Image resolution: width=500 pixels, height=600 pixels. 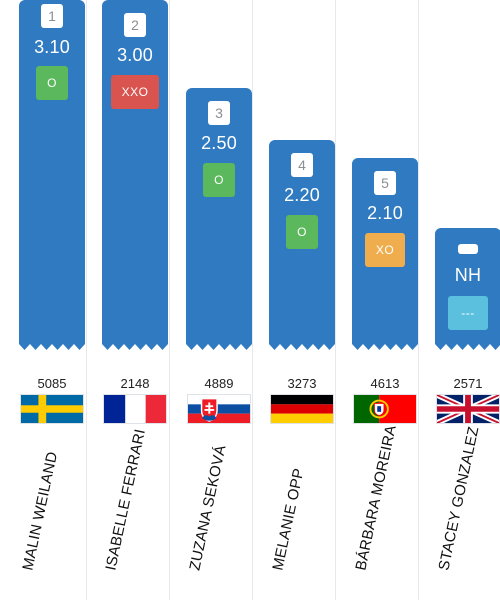 What do you see at coordinates (468, 249) in the screenshot?
I see `rank-badge` at bounding box center [468, 249].